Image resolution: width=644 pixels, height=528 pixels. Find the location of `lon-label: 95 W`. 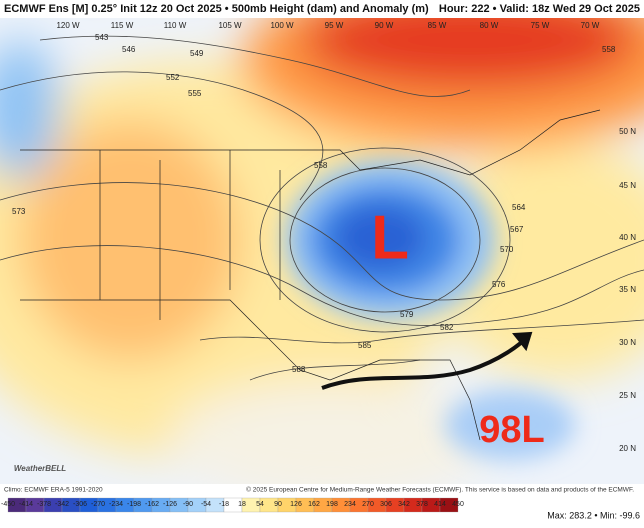

lon-label: 95 W is located at coordinates (334, 25).